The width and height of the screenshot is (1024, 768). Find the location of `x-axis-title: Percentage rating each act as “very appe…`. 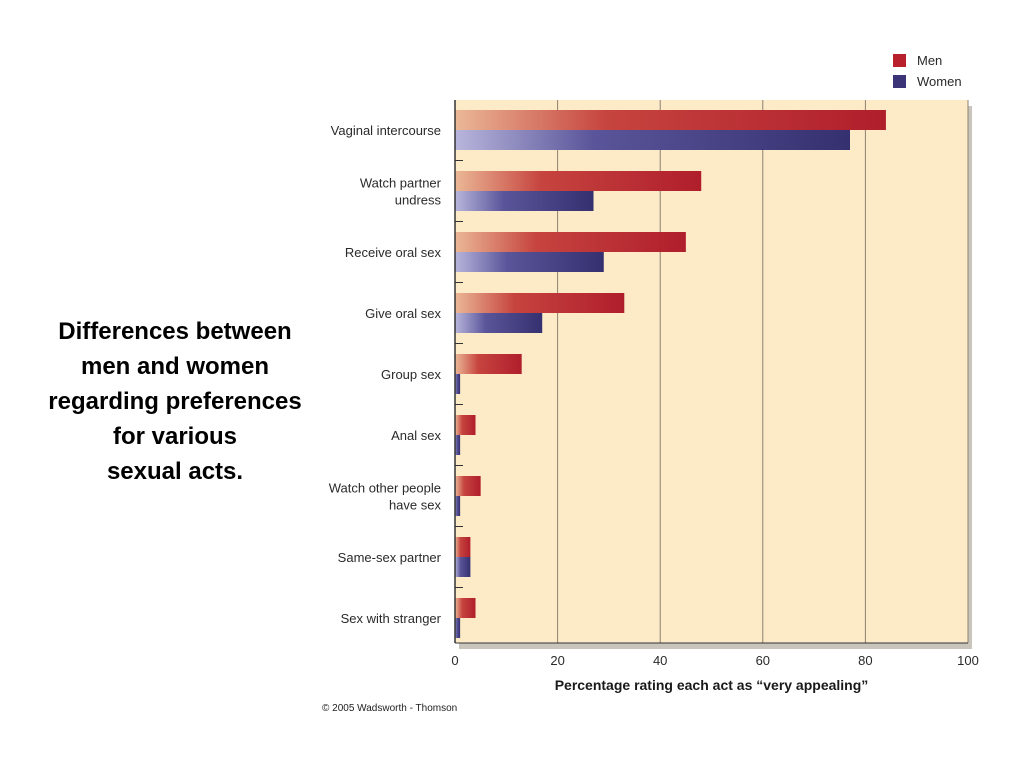

x-axis-title: Percentage rating each act as “very appe… is located at coordinates (712, 685).